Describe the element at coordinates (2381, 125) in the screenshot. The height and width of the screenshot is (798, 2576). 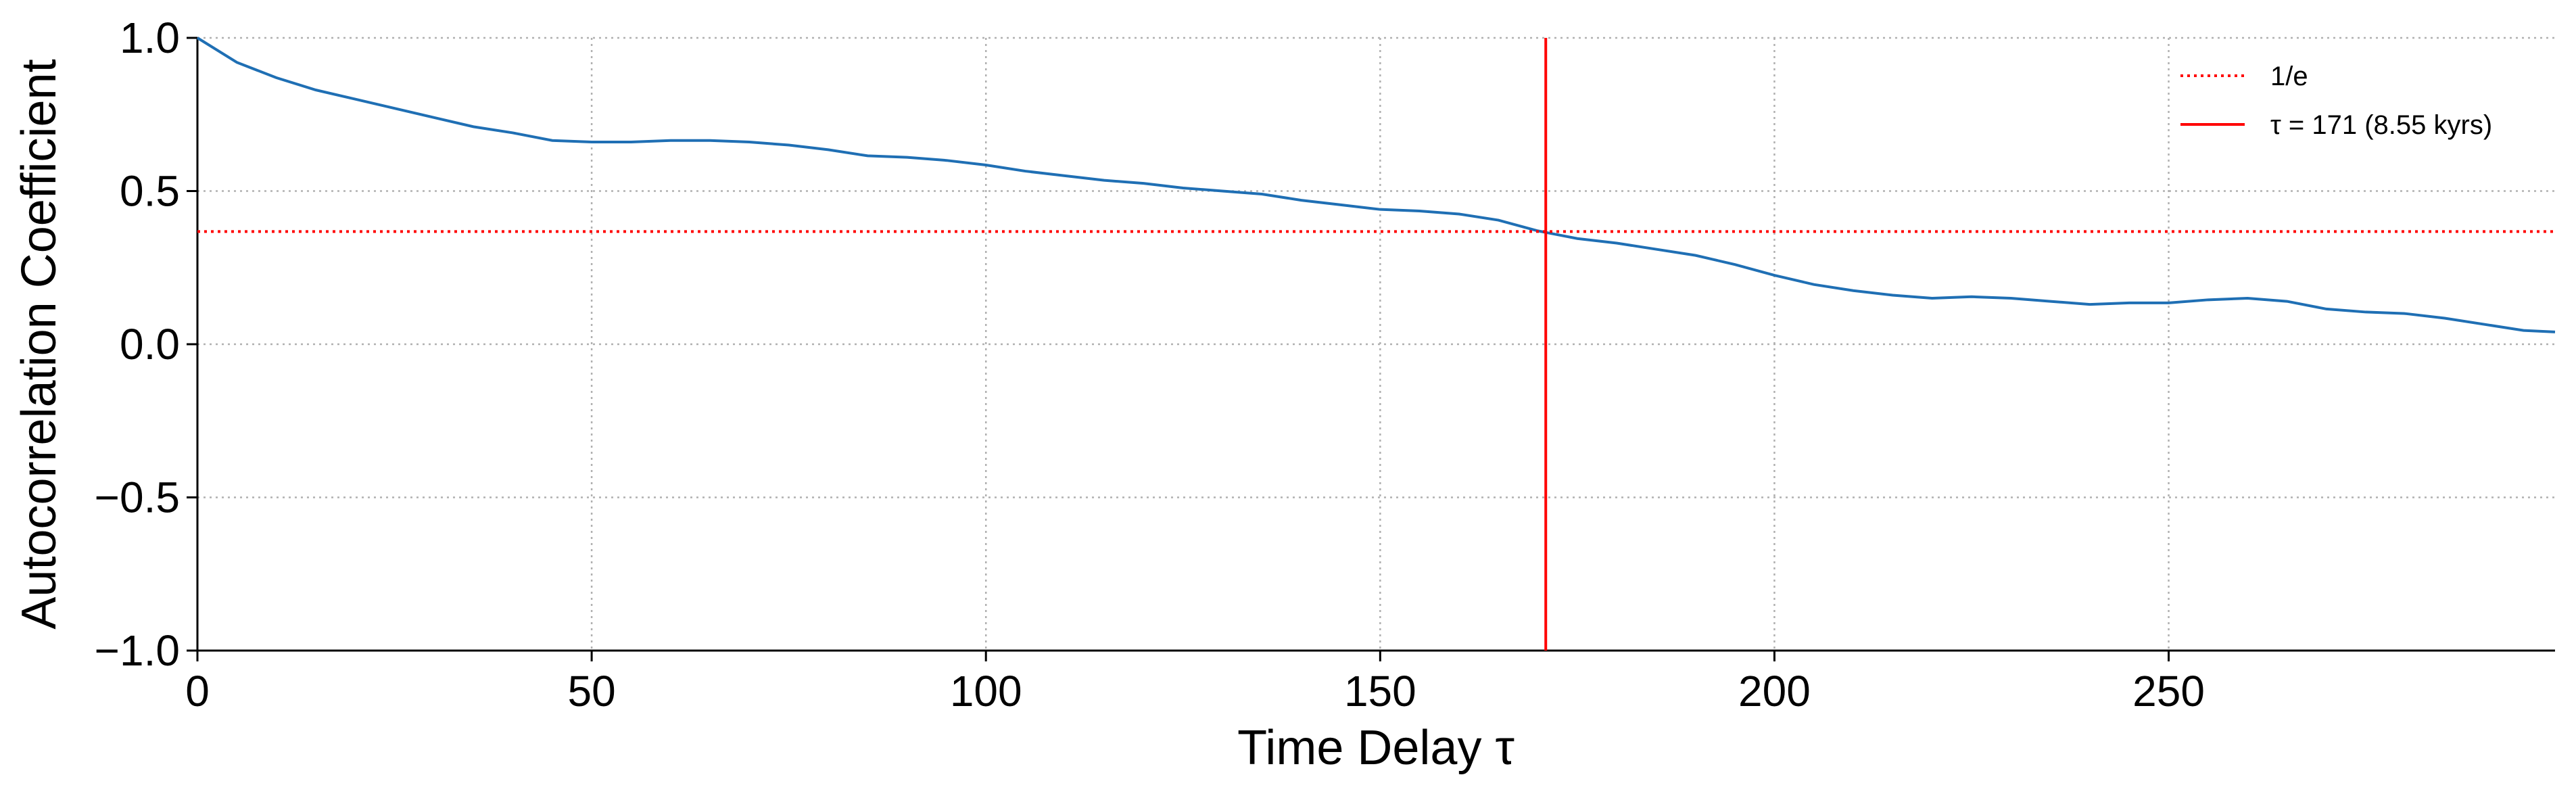
I see `legend-label: τ = 171 (8.55 kyrs)` at that location.